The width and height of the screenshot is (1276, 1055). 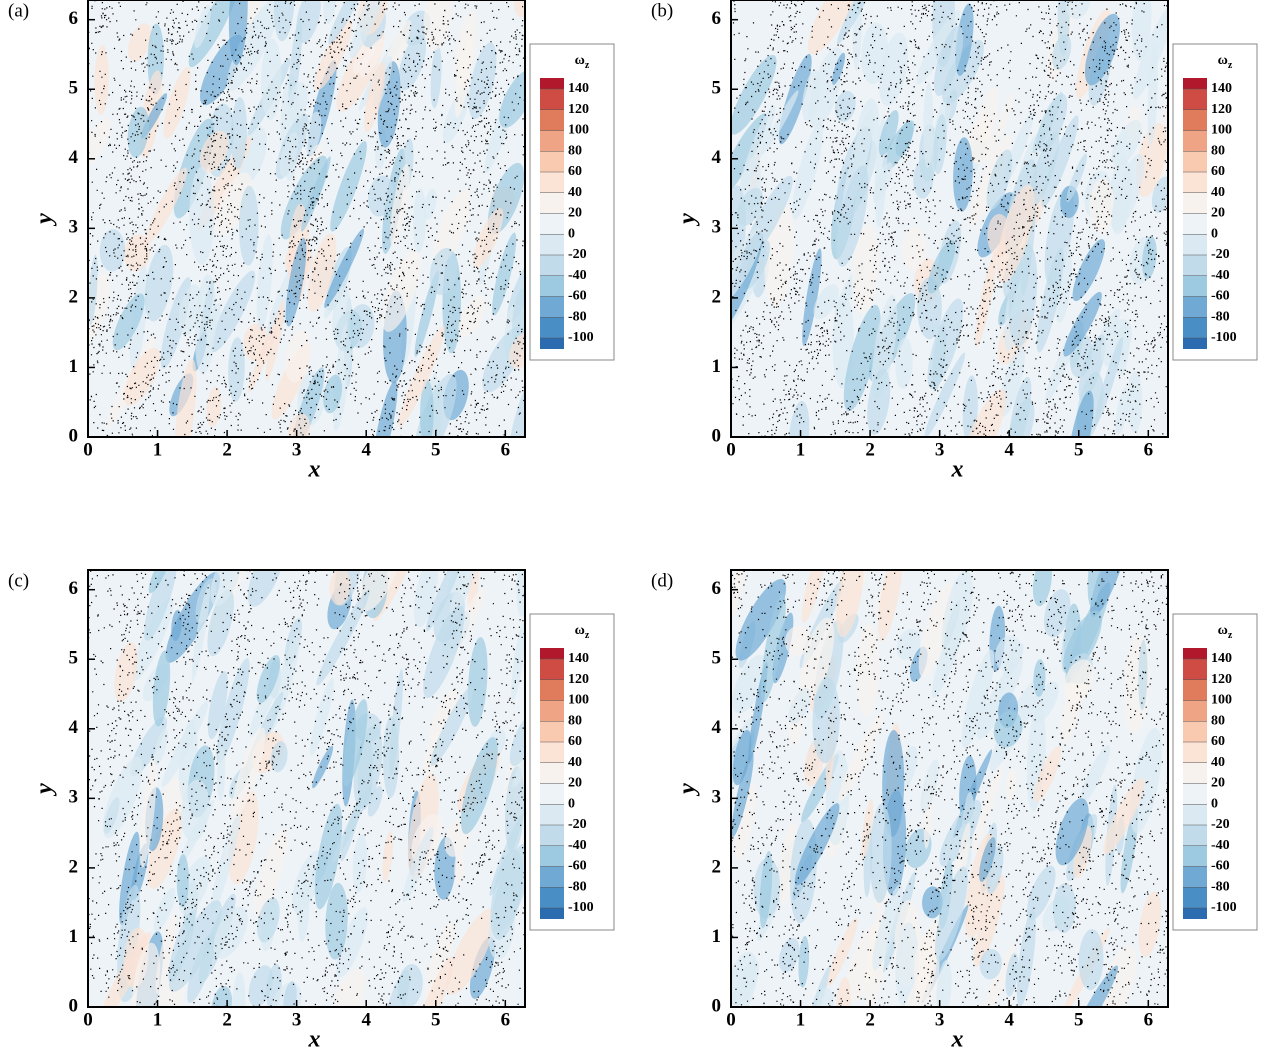 What do you see at coordinates (581, 907) in the screenshot?
I see `colorbar-label: -100` at bounding box center [581, 907].